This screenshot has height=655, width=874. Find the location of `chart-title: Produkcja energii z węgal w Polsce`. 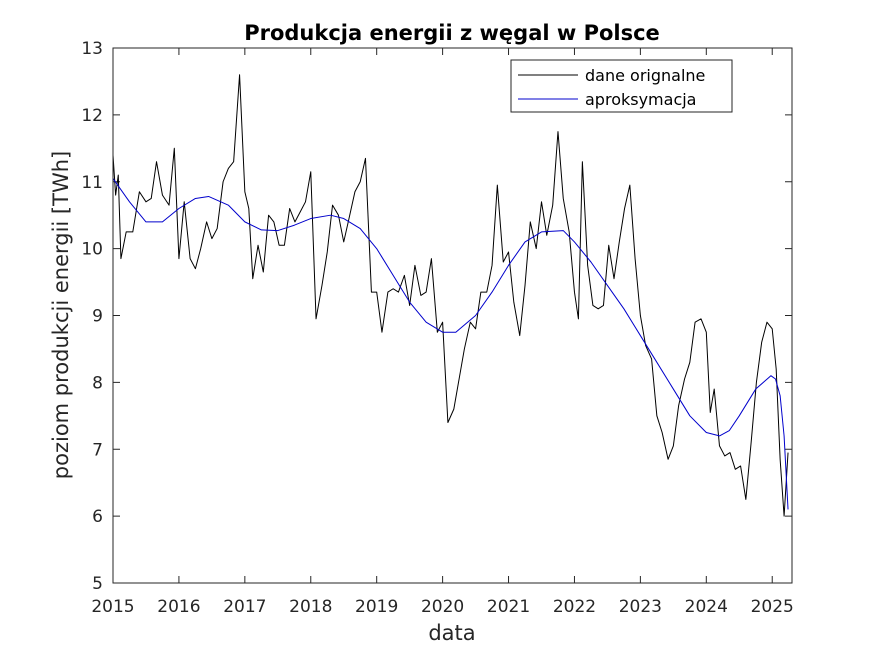

chart-title: Produkcja energii z węgal w Polsce is located at coordinates (452, 33).